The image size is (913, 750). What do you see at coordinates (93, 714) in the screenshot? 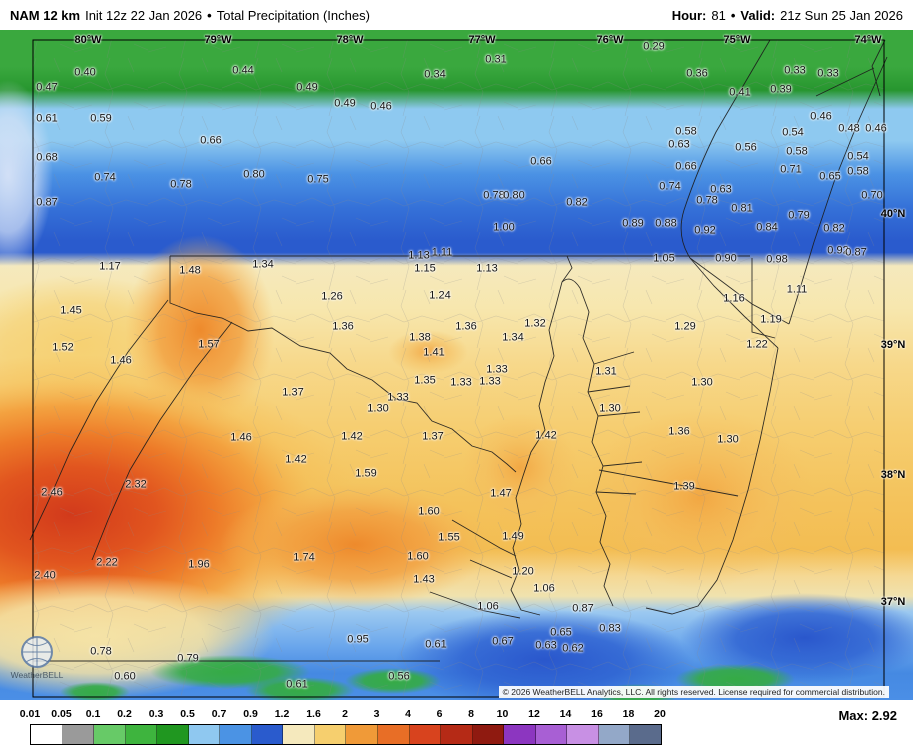
I see `scale-tick-label: 0.1` at bounding box center [93, 714].